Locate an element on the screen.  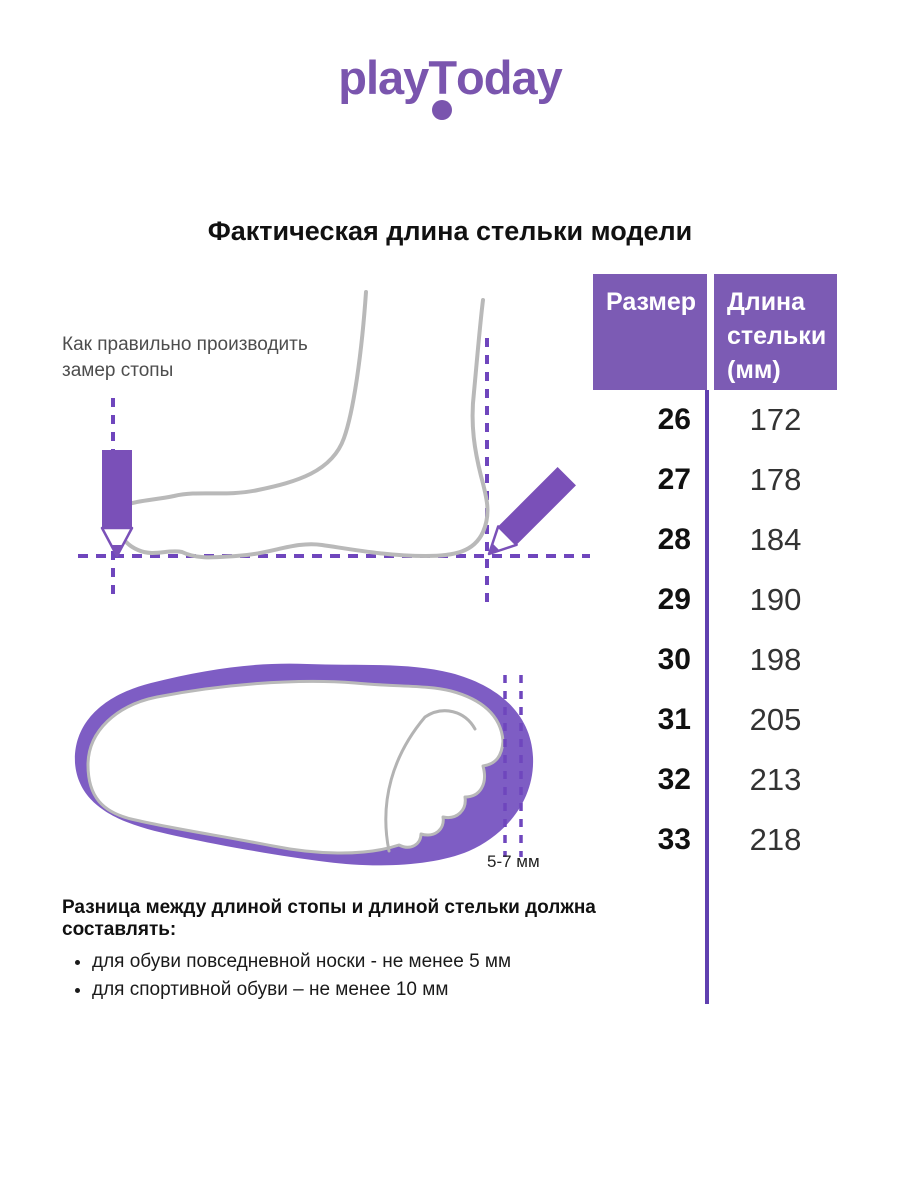
table-row: 31 205 is located at coordinates (715, 720).